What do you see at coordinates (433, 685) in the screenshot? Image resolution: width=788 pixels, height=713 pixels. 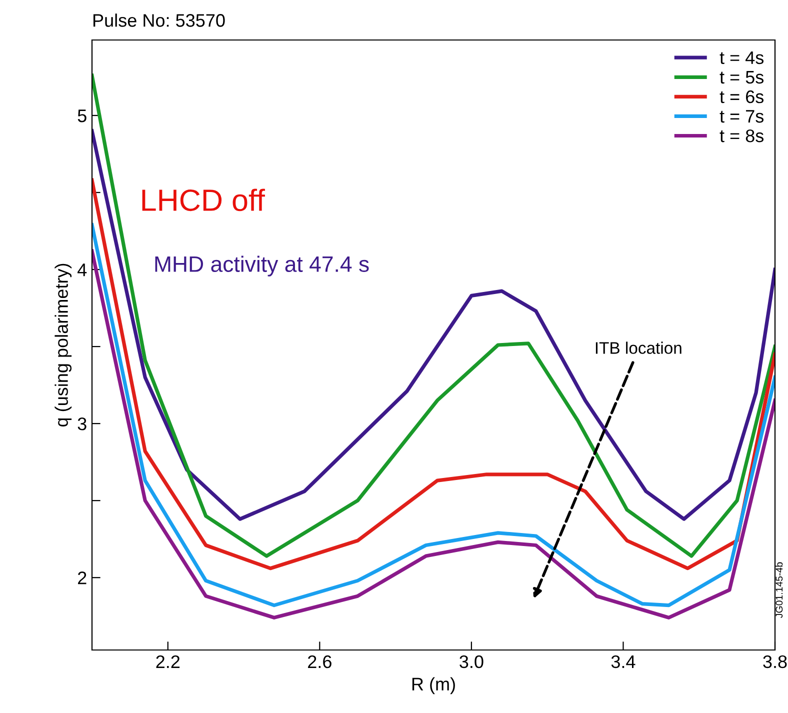 I see `x-axis-title: R (m)` at bounding box center [433, 685].